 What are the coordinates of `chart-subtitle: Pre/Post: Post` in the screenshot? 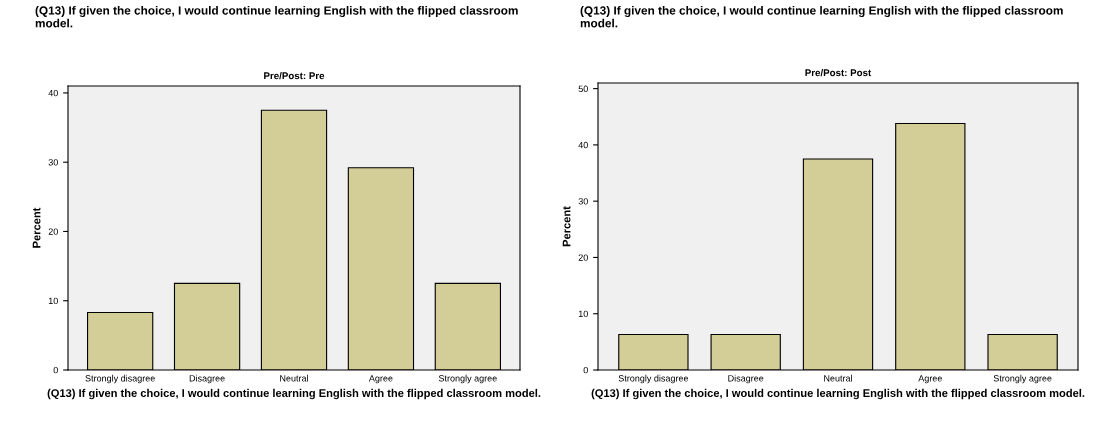 It's located at (838, 73).